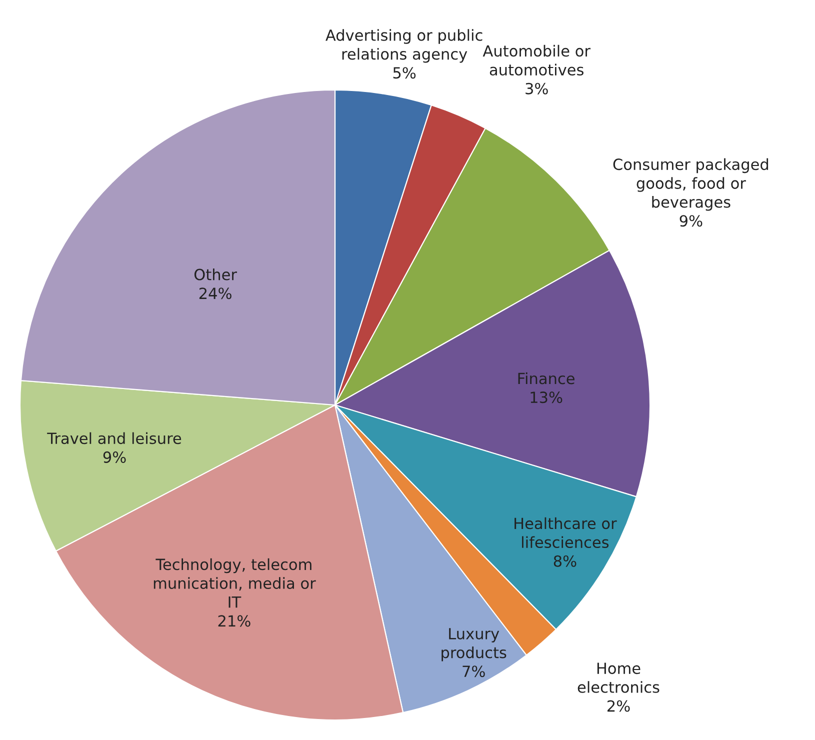 Image resolution: width=815 pixels, height=740 pixels. Describe the element at coordinates (404, 46) in the screenshot. I see `slice-label: Advertising or public relations agency` at that location.